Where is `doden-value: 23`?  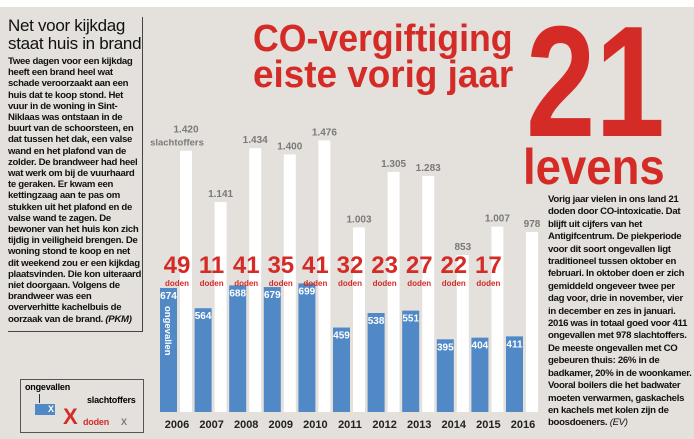 doden-value: 23 is located at coordinates (384, 265).